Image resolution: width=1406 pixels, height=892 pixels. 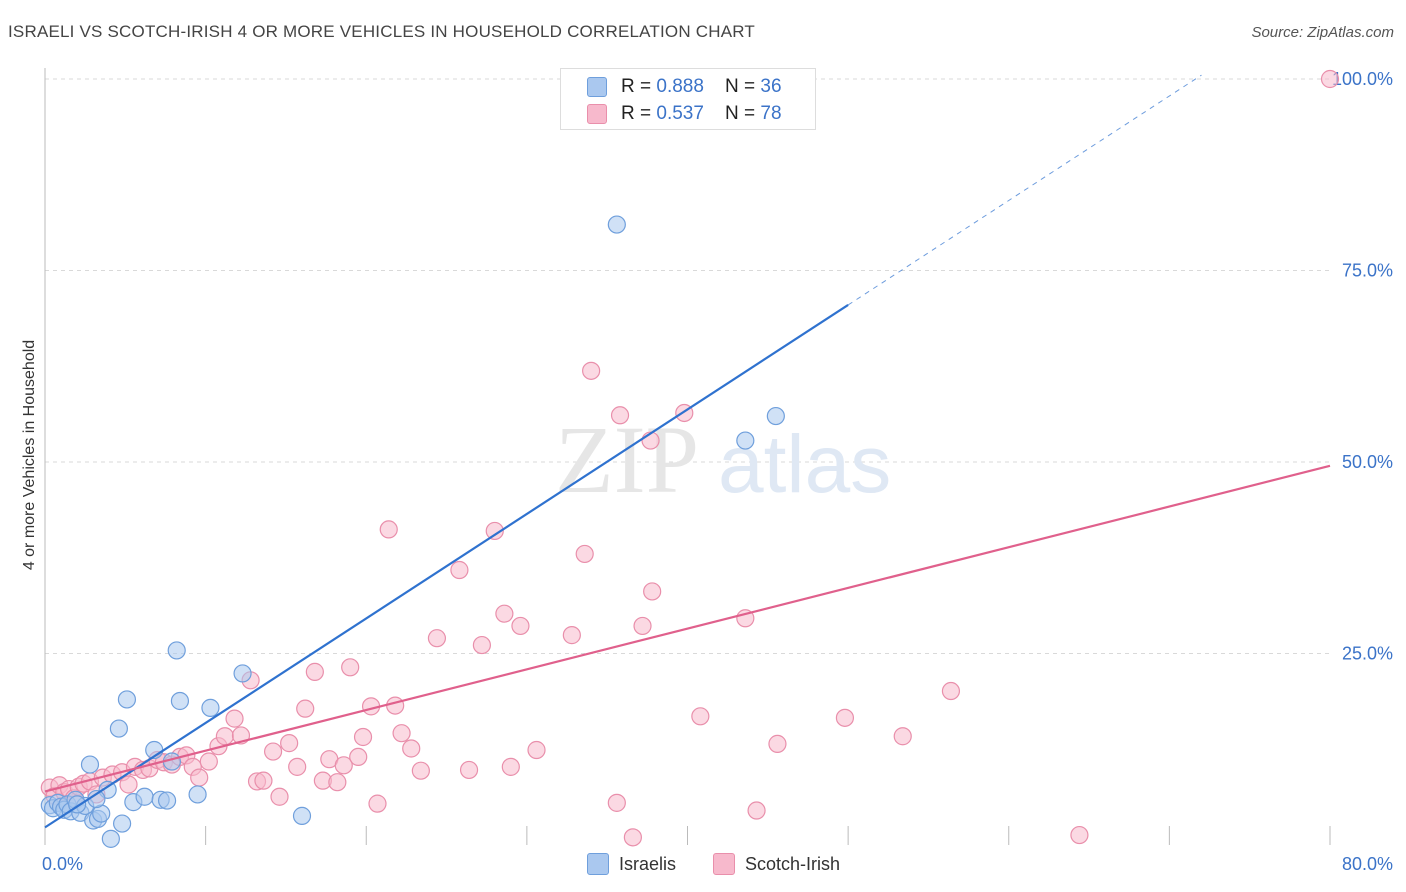 I want to click on y-axis-label: 4 or more Vehicles in Household, so click(x=29, y=455).